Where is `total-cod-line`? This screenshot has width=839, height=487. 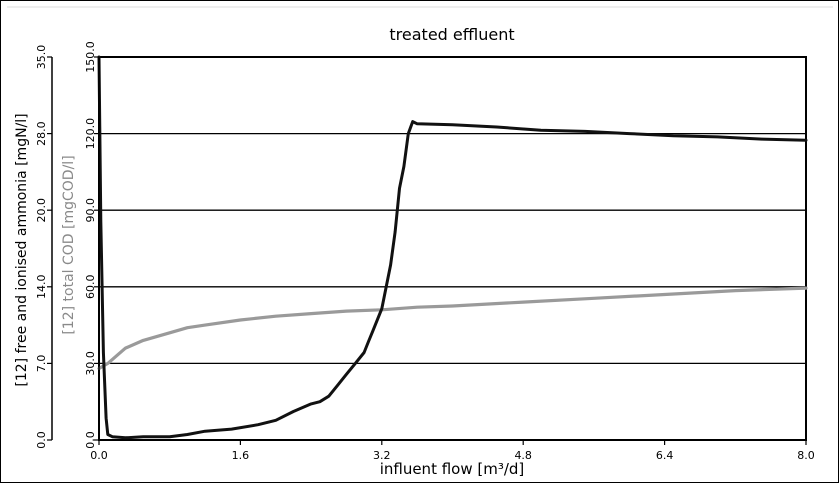
total-cod-line is located at coordinates (452, 328).